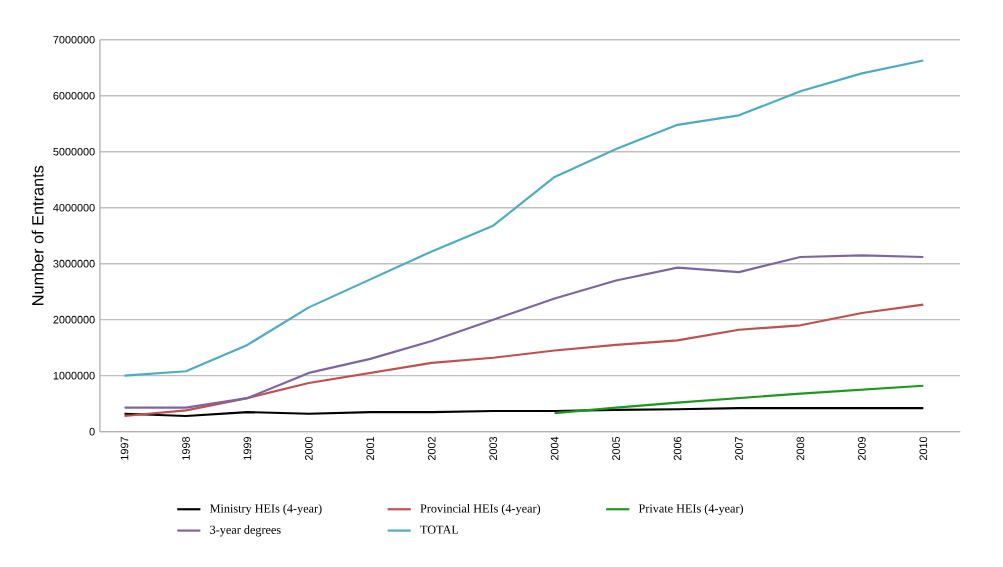 This screenshot has width=1003, height=567. I want to click on y-tick-label: 3000000, so click(74, 263).